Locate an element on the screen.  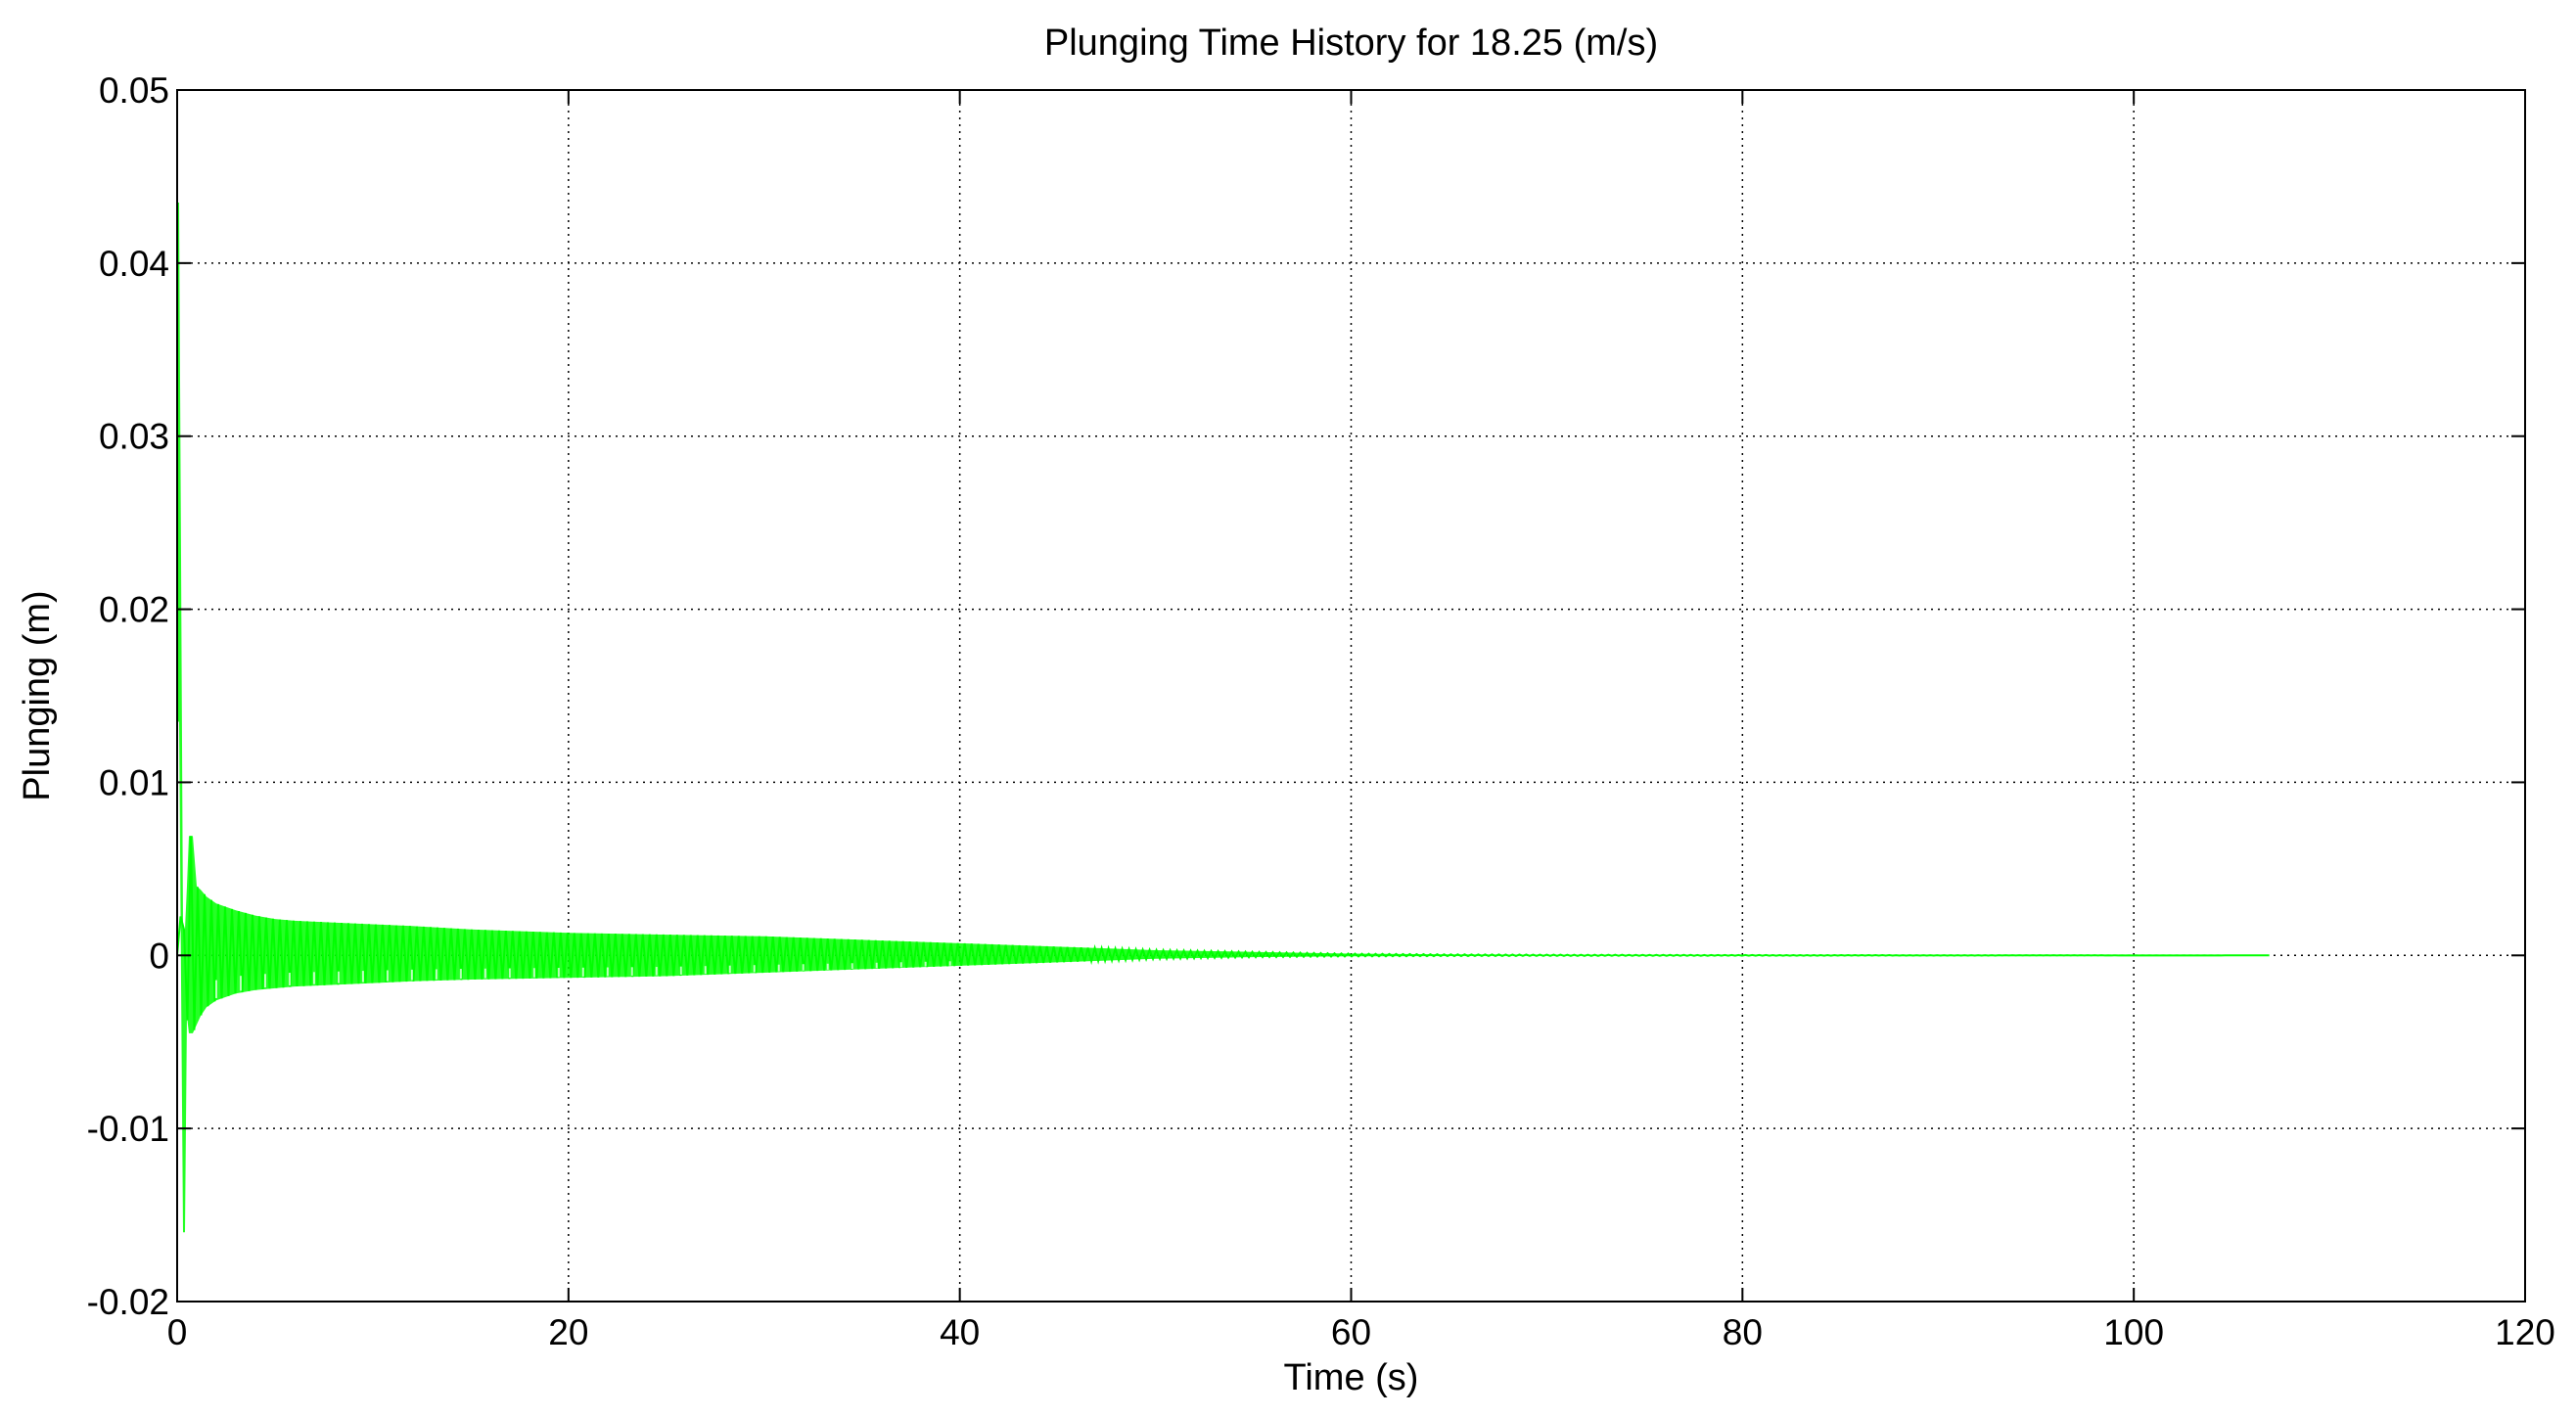
y-tick-label: 0.02 is located at coordinates (134, 610).